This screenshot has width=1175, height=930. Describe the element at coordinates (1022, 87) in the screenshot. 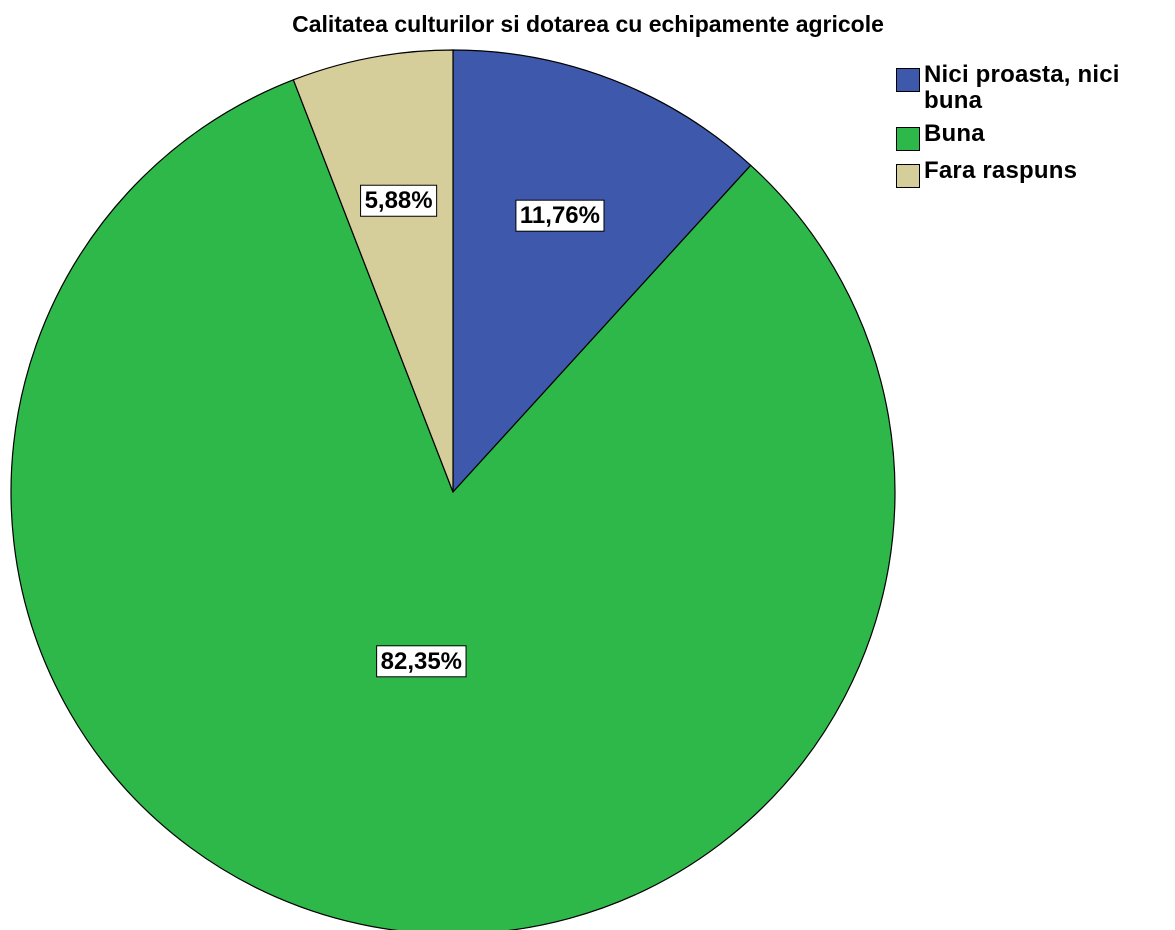

I see `legend-label: Nici proasta, nici buna` at that location.